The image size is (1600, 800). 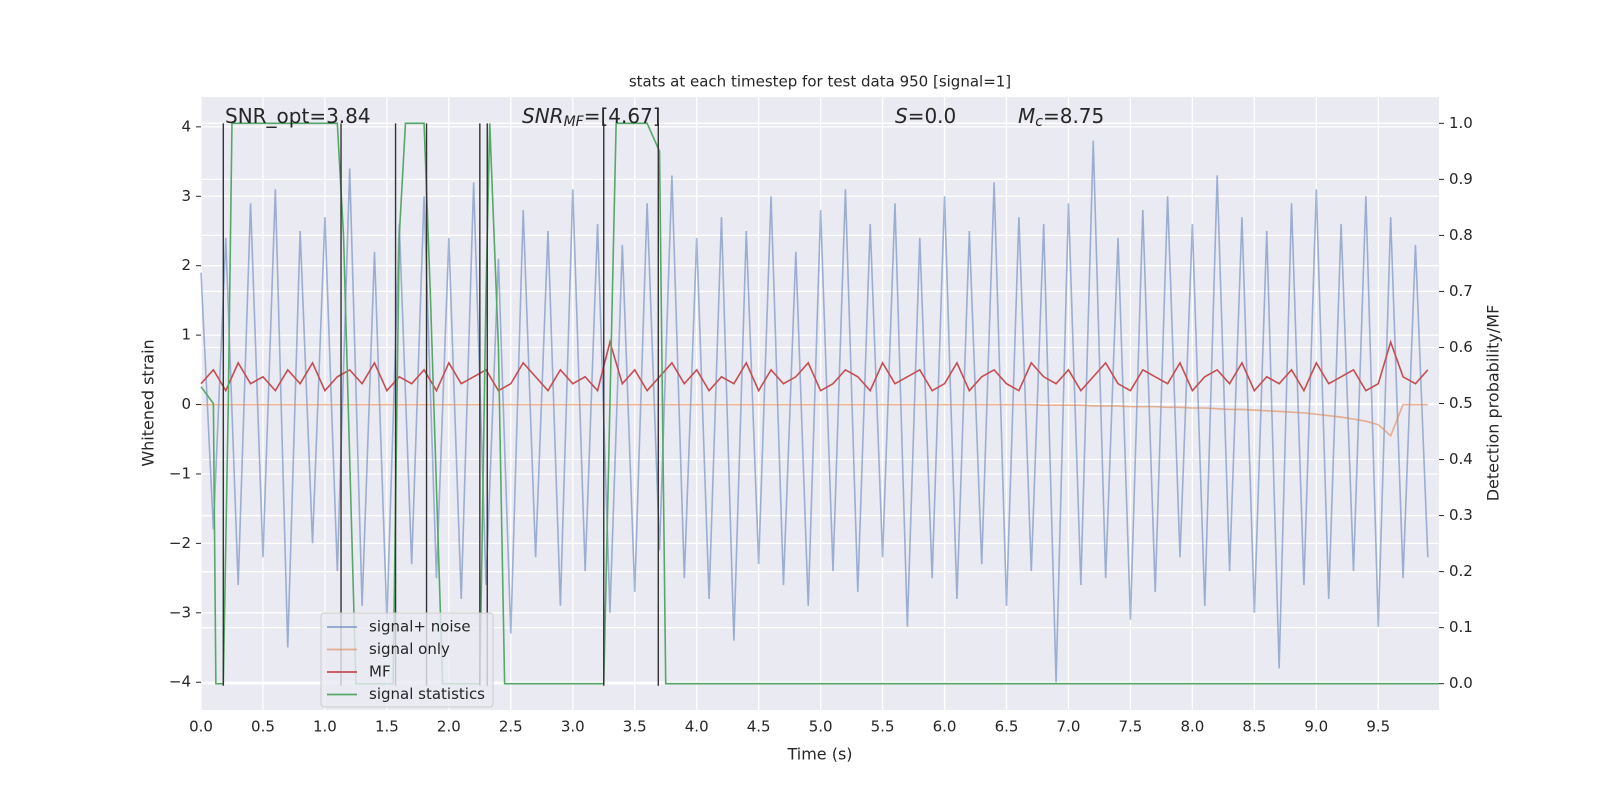 I want to click on x-tick-label: 0.5, so click(x=263, y=727).